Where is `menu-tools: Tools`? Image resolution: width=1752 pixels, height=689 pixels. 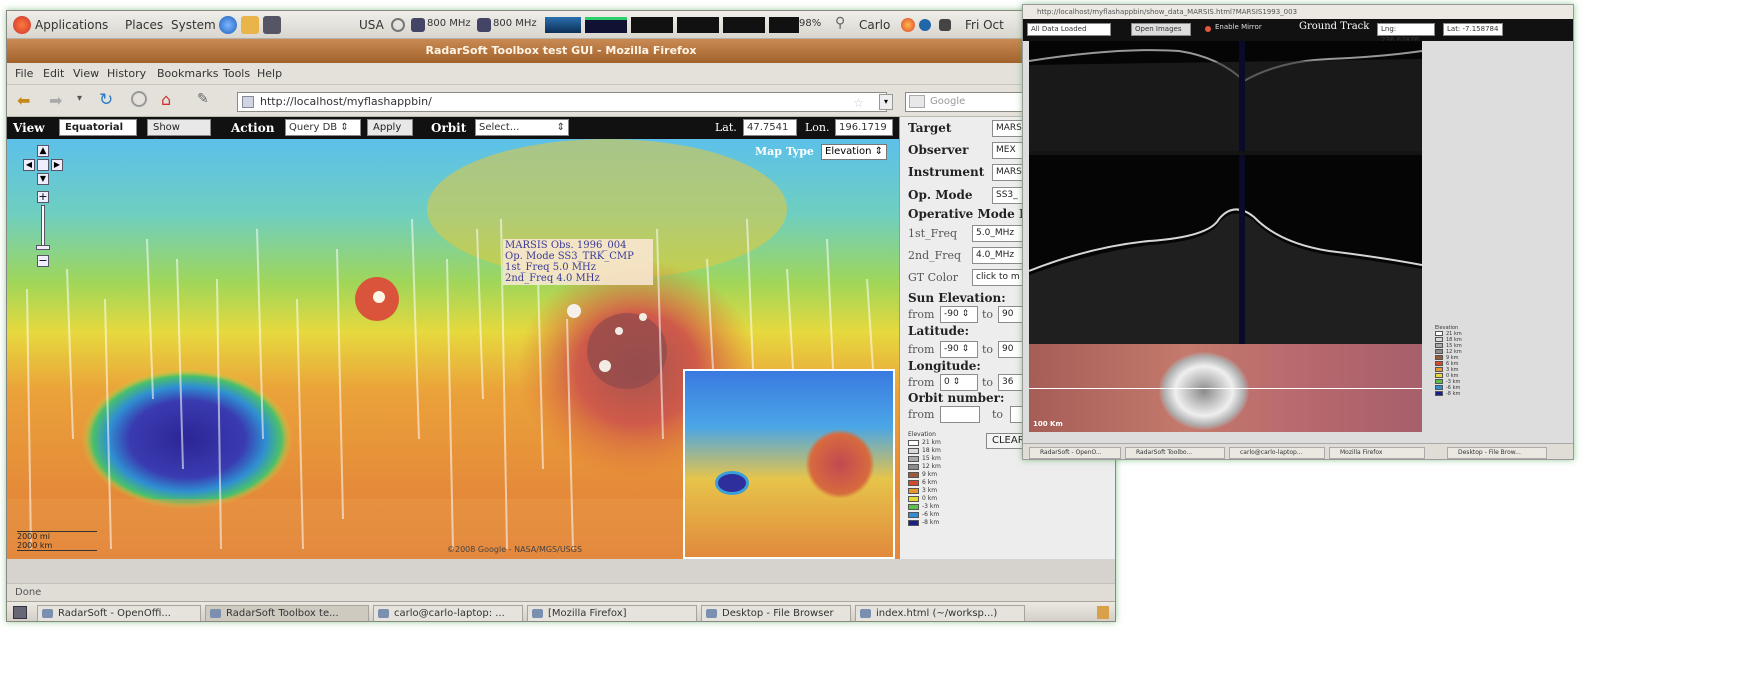
menu-tools: Tools is located at coordinates (237, 73).